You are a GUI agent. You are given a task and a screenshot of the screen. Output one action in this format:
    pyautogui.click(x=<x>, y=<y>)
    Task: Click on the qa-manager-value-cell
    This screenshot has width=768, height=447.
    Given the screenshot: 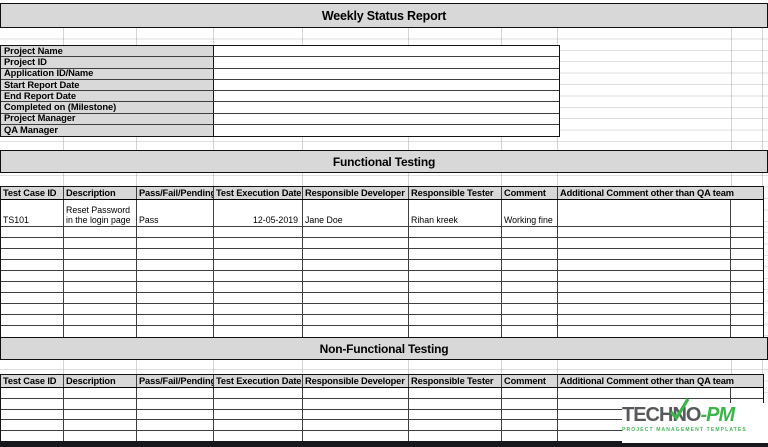 What is the action you would take?
    pyautogui.click(x=386, y=130)
    